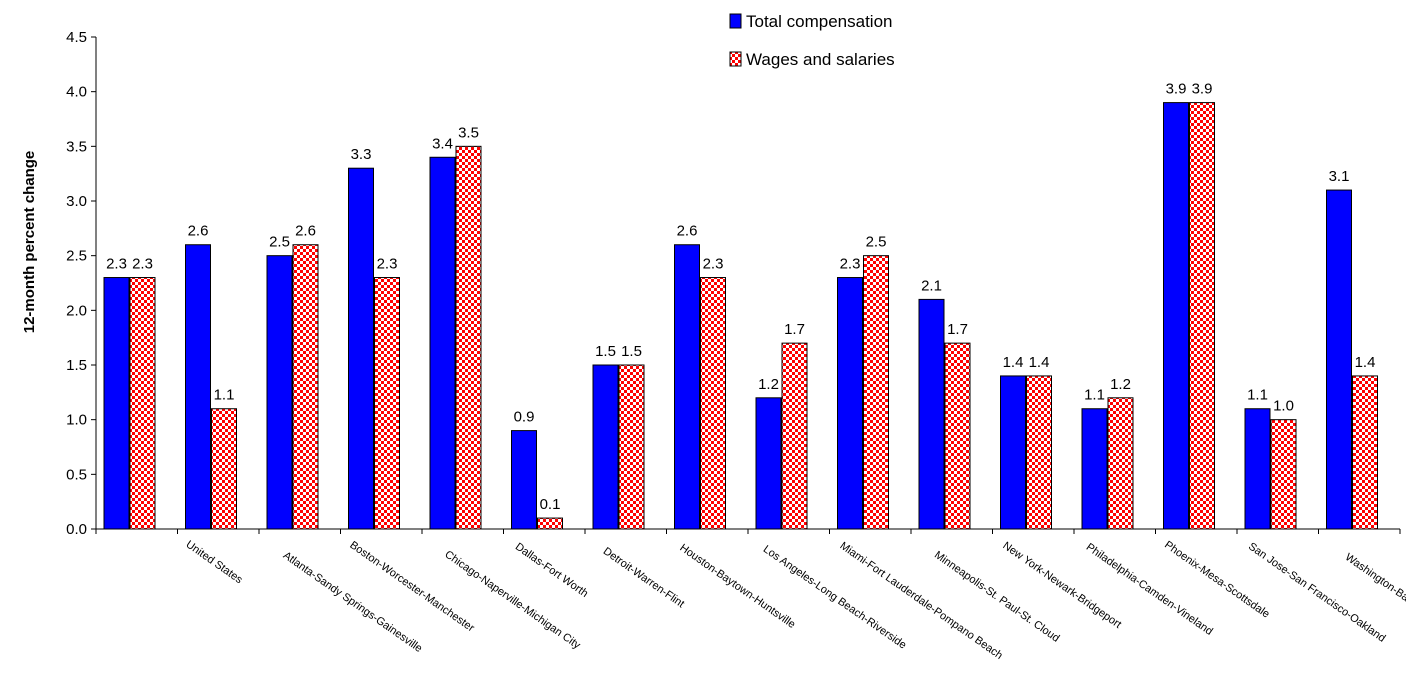 This screenshot has height=685, width=1406. I want to click on legend-label-total-compensation: Total compensation, so click(819, 21).